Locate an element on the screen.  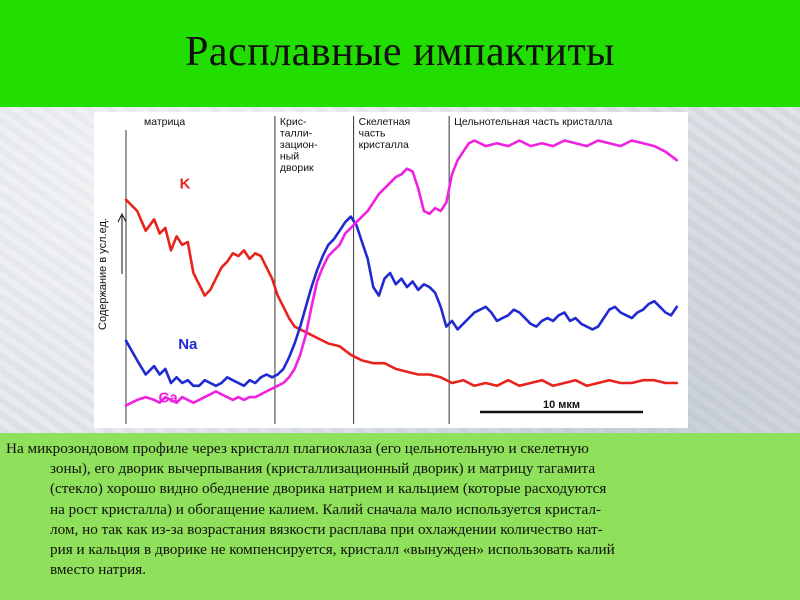
zone-label-line: Крис- is located at coordinates (293, 122).